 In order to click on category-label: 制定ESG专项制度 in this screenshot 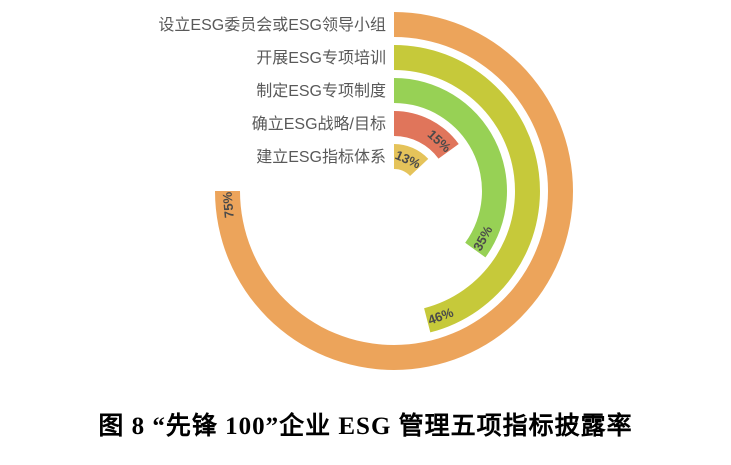, I will do `click(321, 91)`.